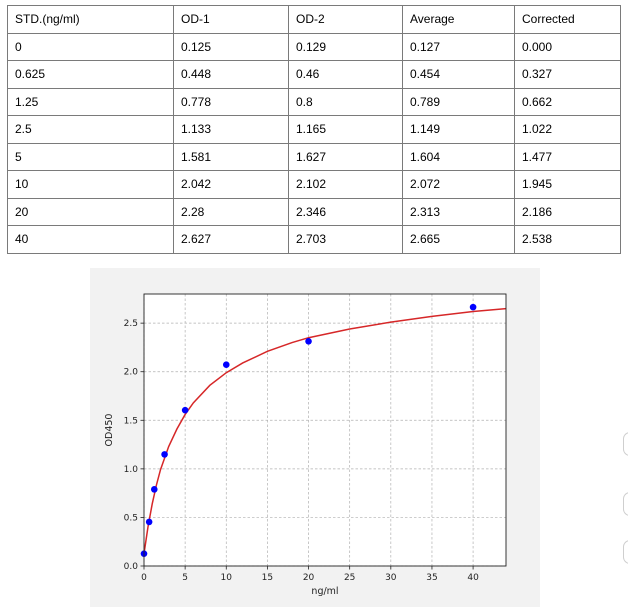  Describe the element at coordinates (131, 324) in the screenshot. I see `y-tick-label: 2.5` at that location.